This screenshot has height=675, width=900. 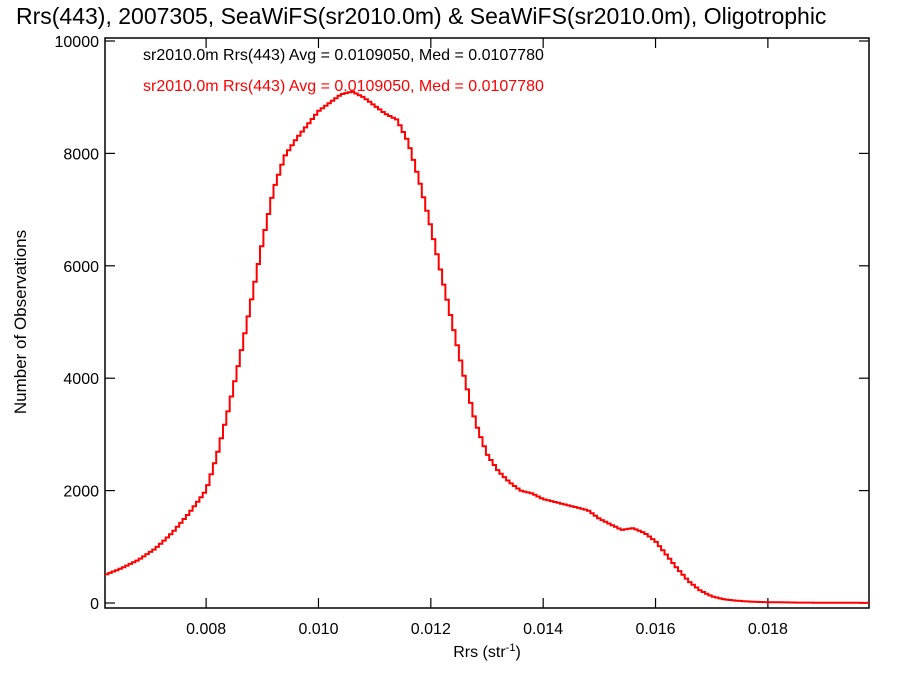 I want to click on x-tick-label: 0.010, so click(x=318, y=629).